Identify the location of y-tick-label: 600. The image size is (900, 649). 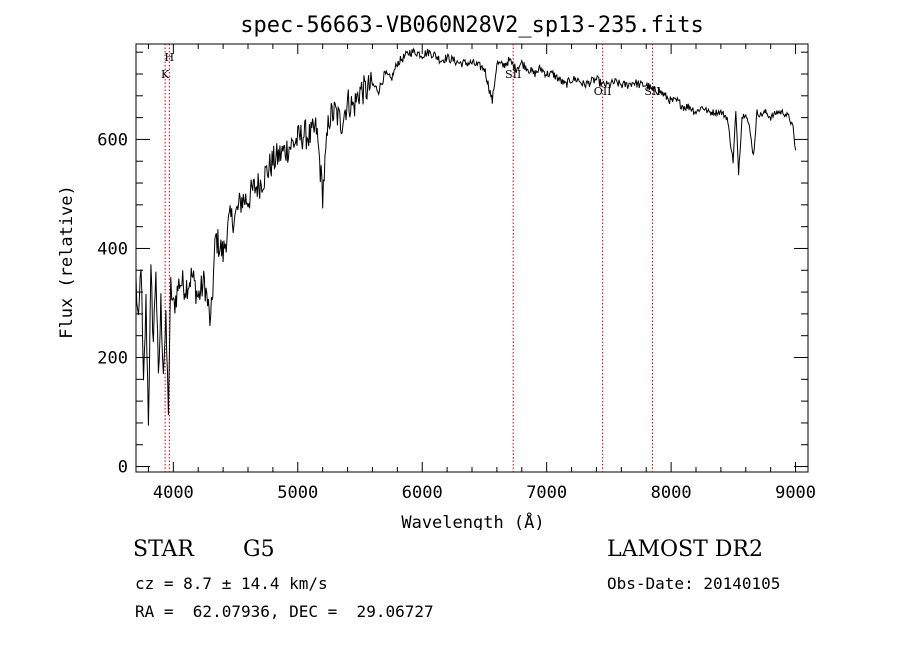
(112, 140).